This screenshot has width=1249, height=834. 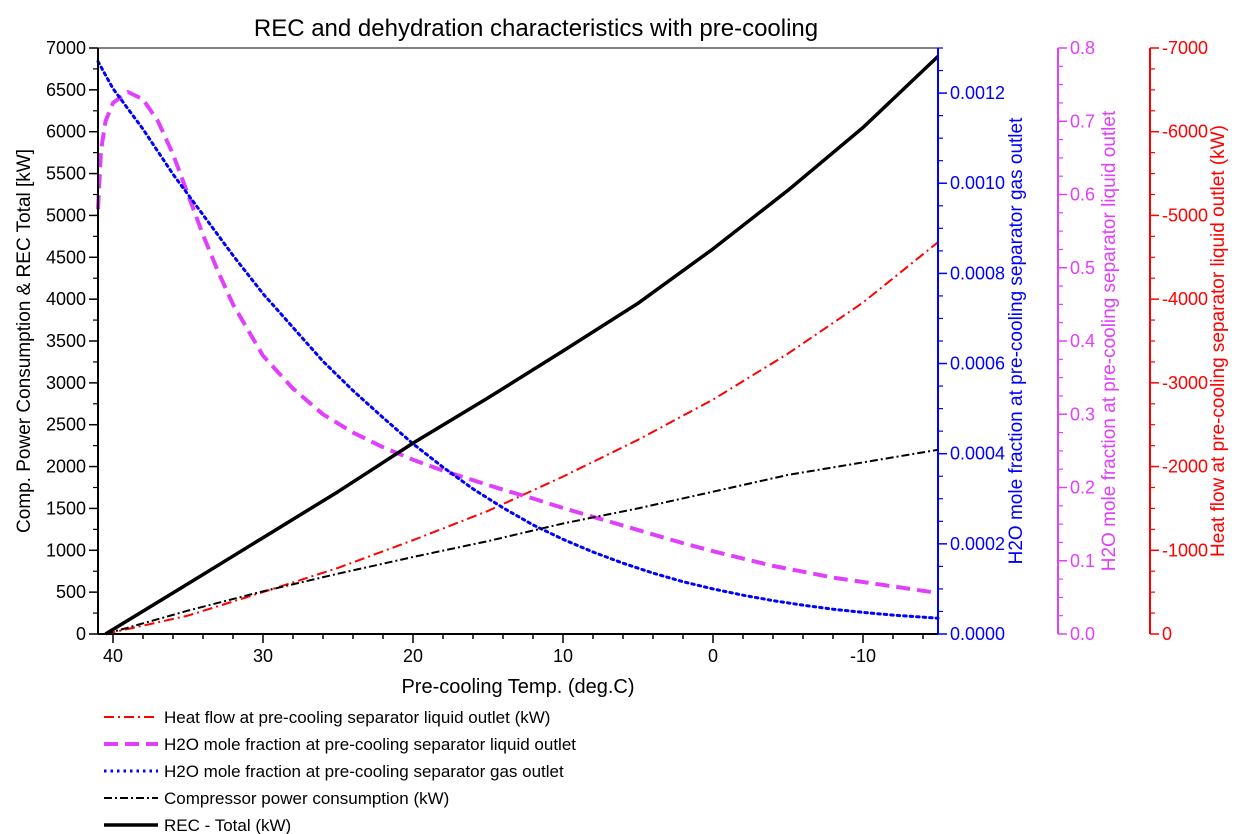 What do you see at coordinates (66, 174) in the screenshot?
I see `y-tick-label-left: 5500` at bounding box center [66, 174].